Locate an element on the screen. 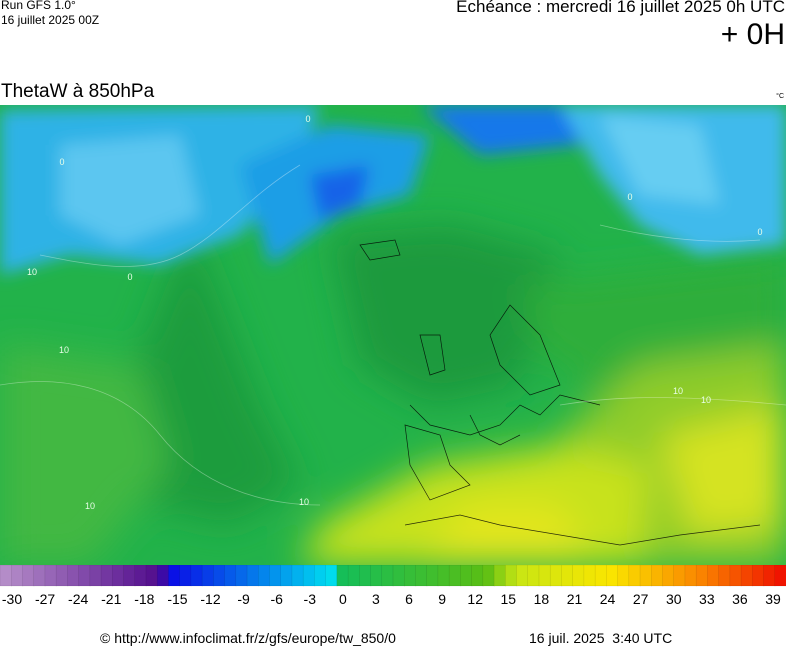  colorbar-tick-label: 30 is located at coordinates (674, 599).